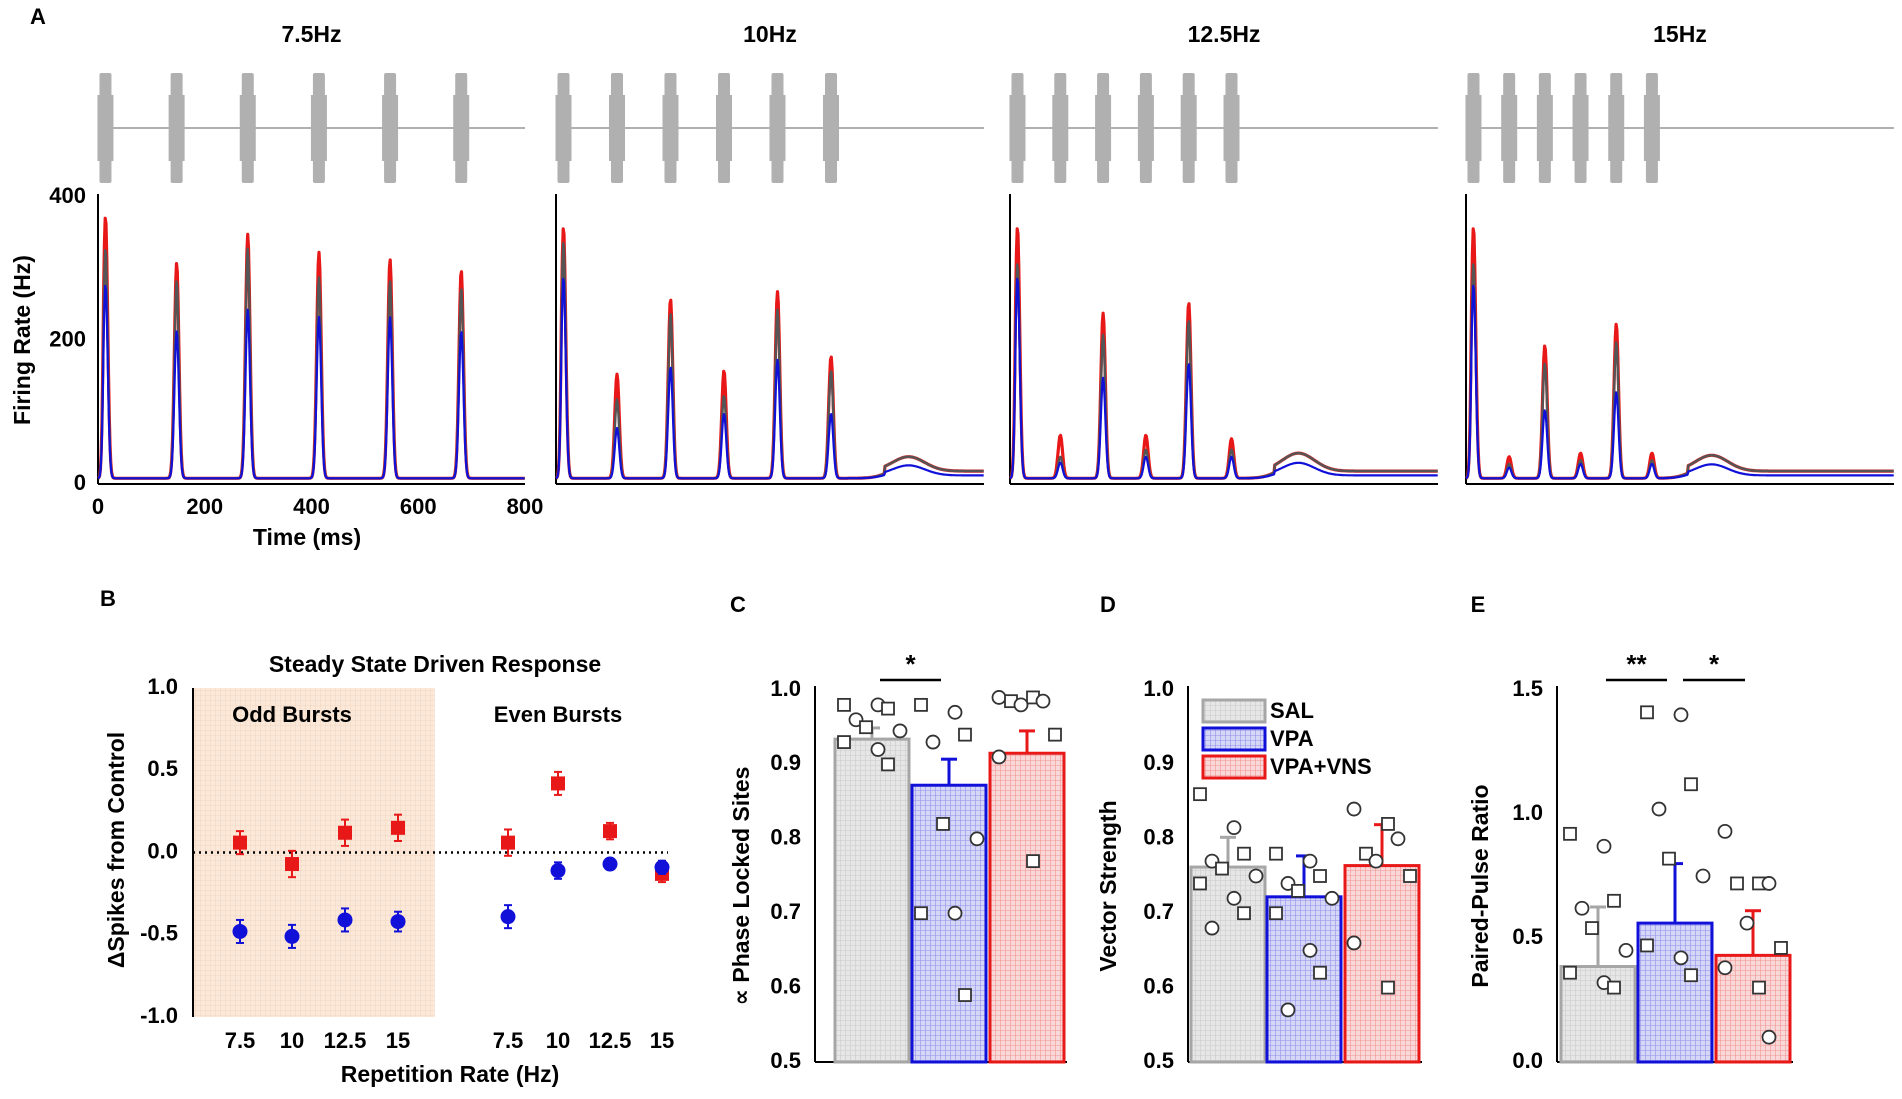 This screenshot has height=1099, width=1902. Describe the element at coordinates (311, 382) in the screenshot. I see `trace-vpa` at that location.